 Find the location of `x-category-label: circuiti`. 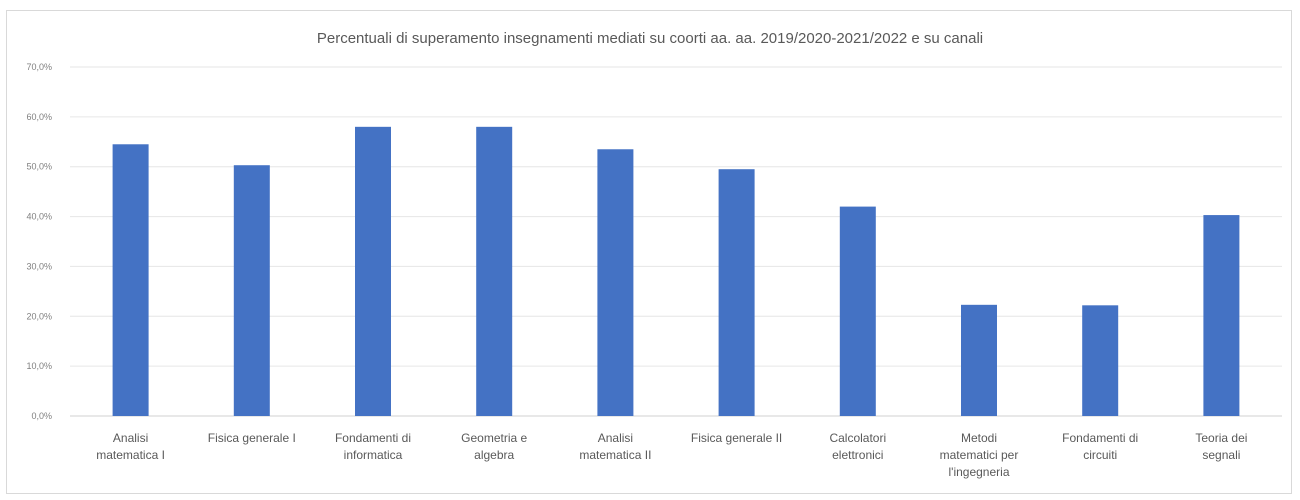

x-category-label: circuiti is located at coordinates (1100, 455).